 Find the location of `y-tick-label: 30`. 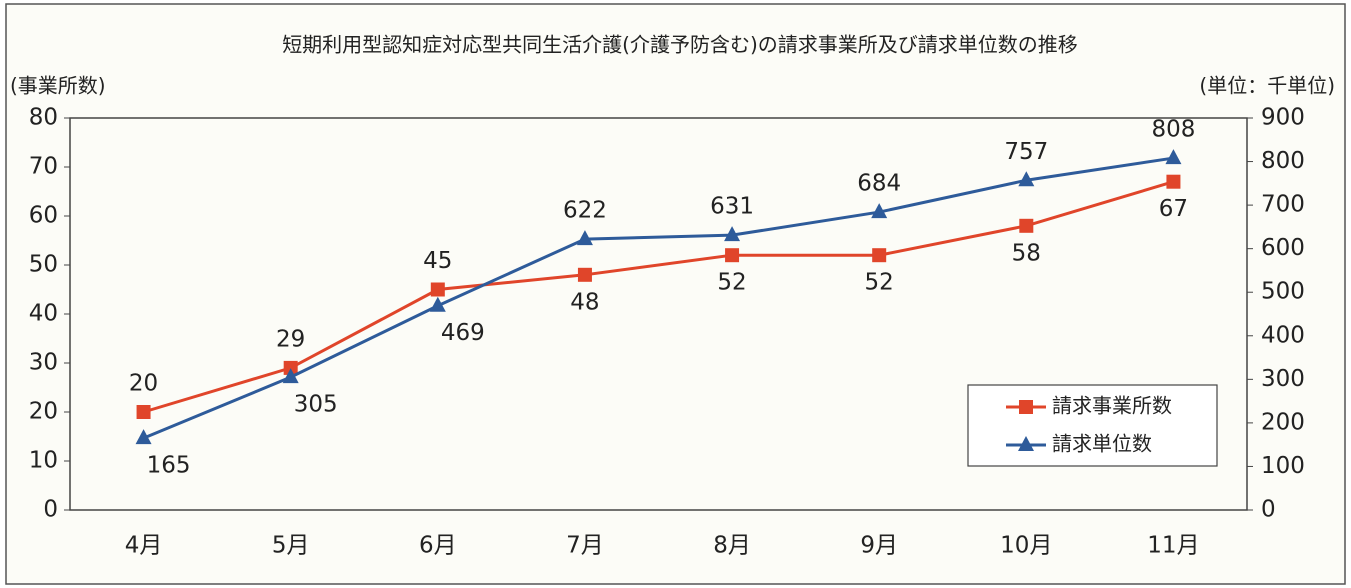

y-tick-label: 30 is located at coordinates (43, 363).